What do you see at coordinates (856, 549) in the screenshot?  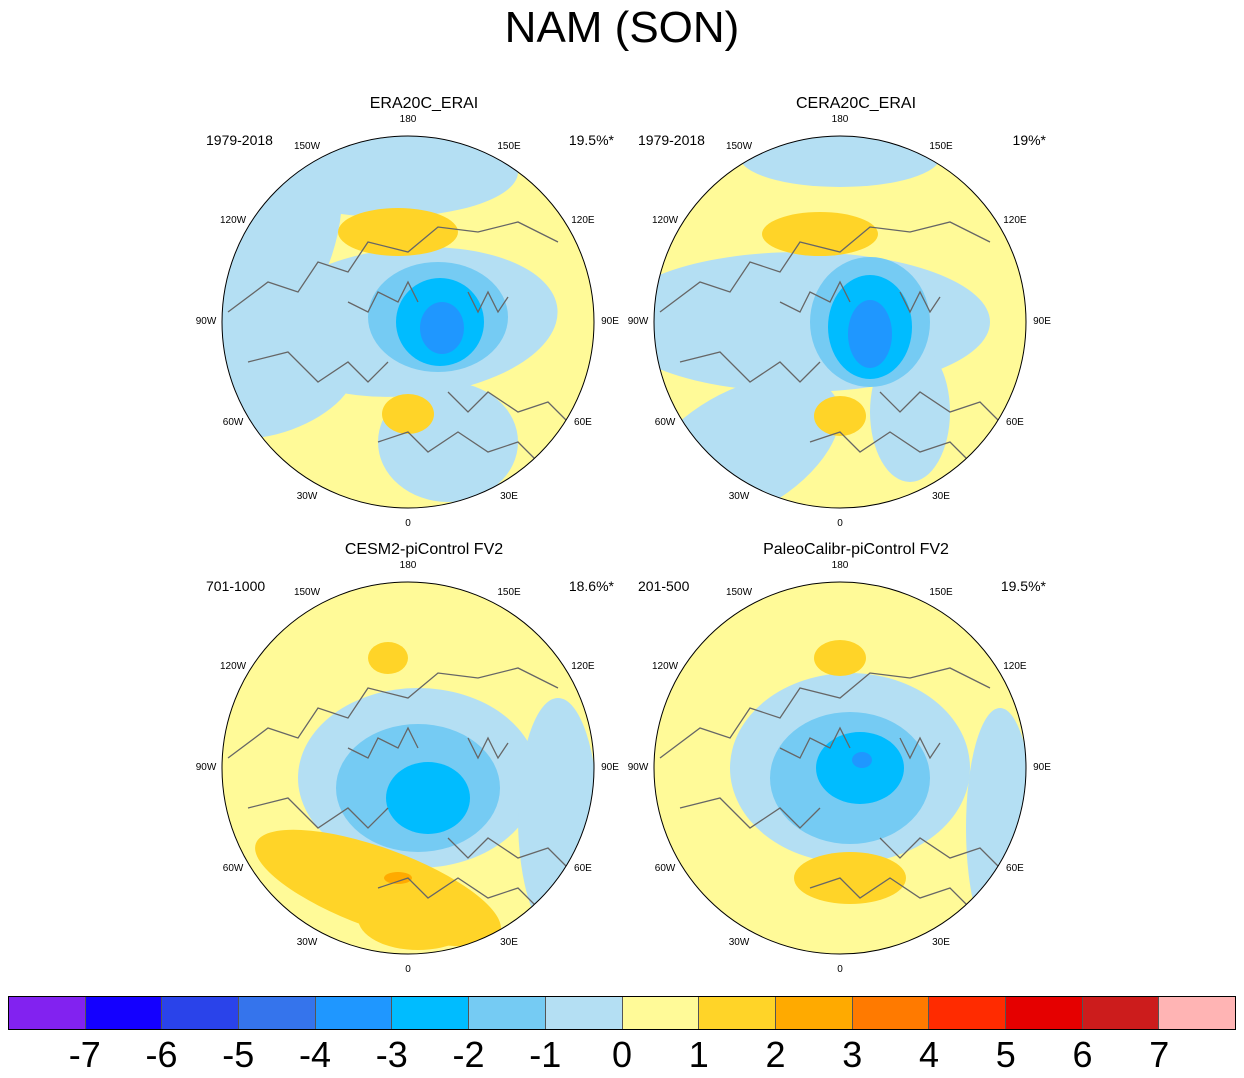 I see `panel-title: PaleoCalibr-piControl FV2` at bounding box center [856, 549].